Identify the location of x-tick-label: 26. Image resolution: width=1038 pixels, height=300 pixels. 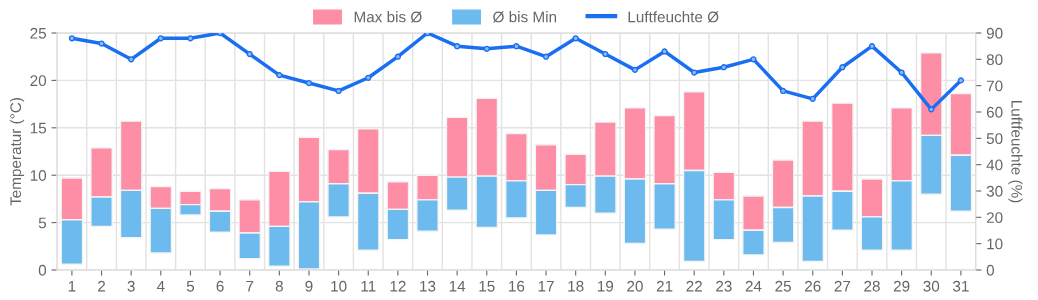
(813, 286).